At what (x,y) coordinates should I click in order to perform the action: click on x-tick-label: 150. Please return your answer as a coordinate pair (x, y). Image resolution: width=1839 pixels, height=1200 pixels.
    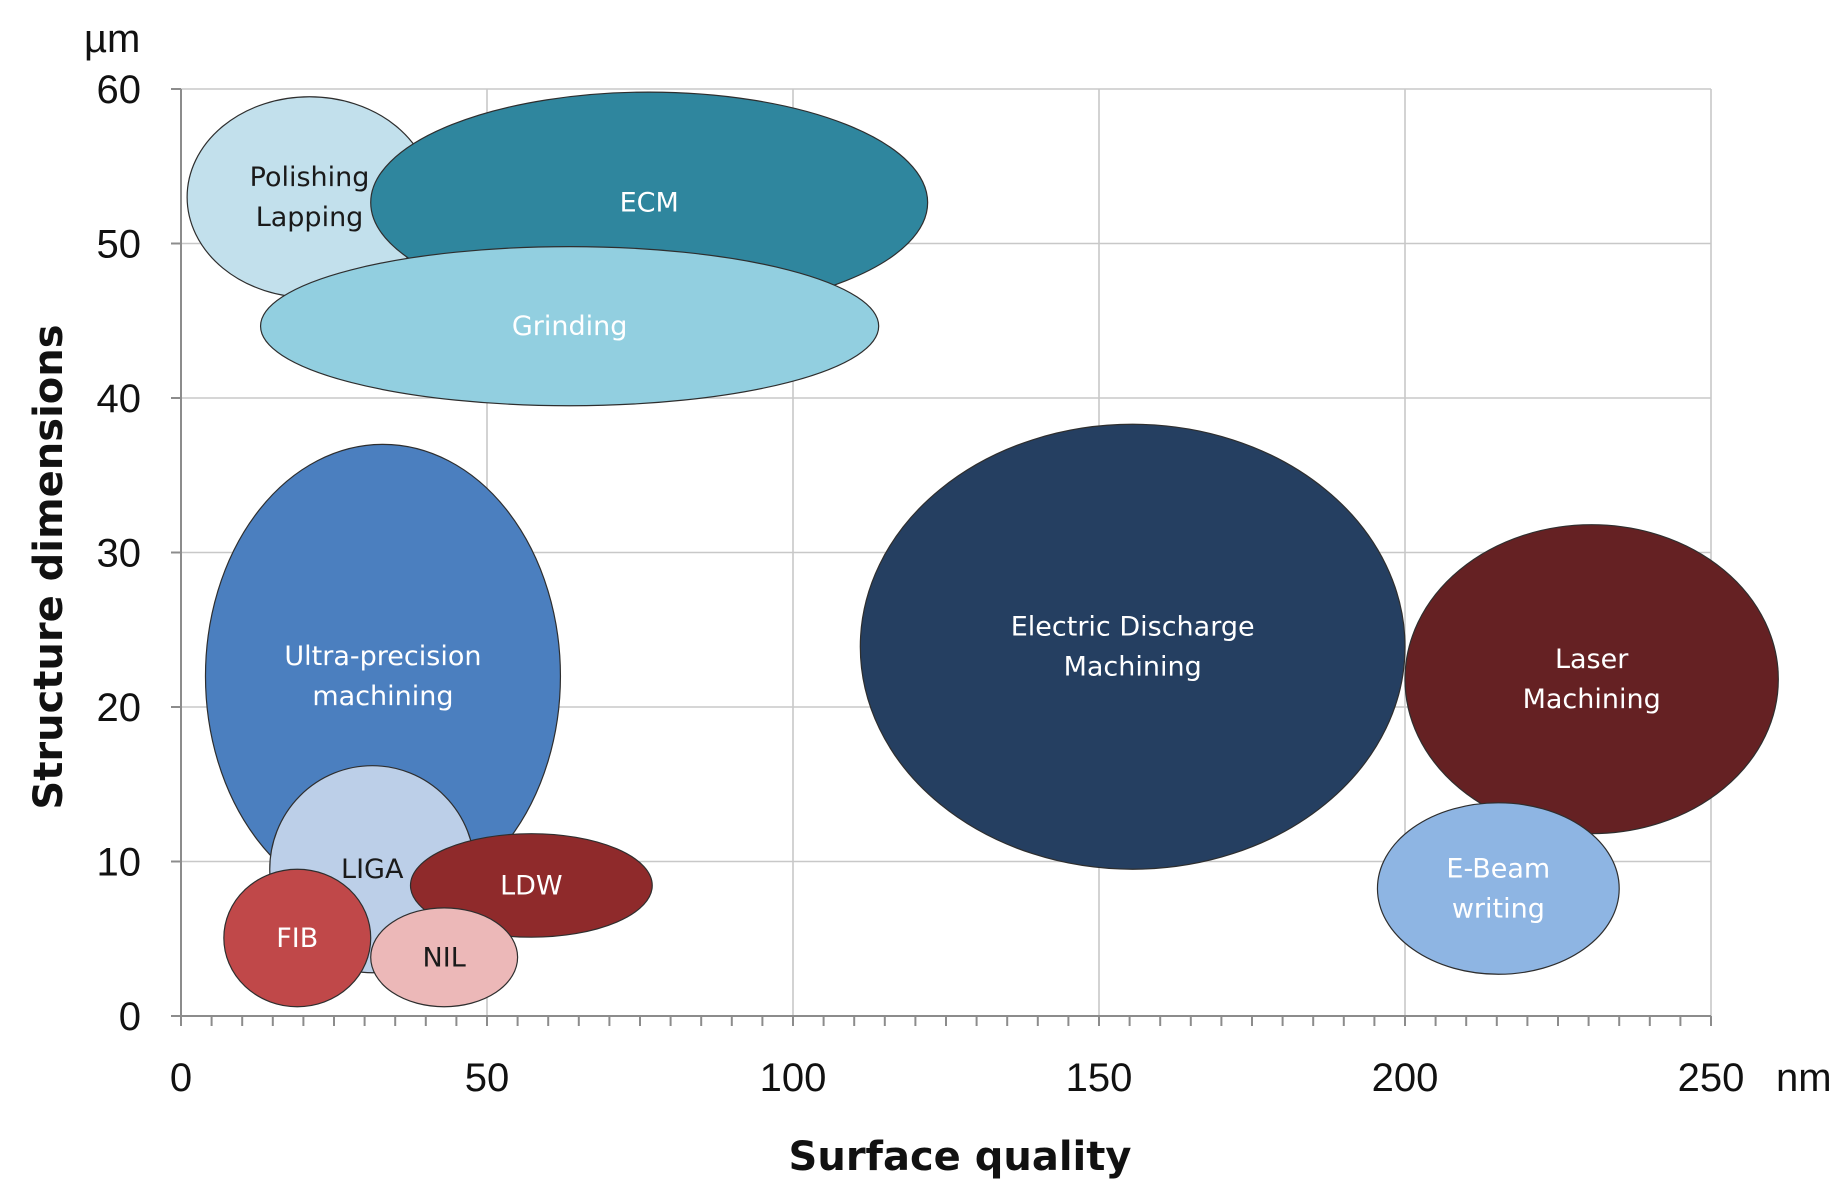
    Looking at the image, I should click on (1099, 1078).